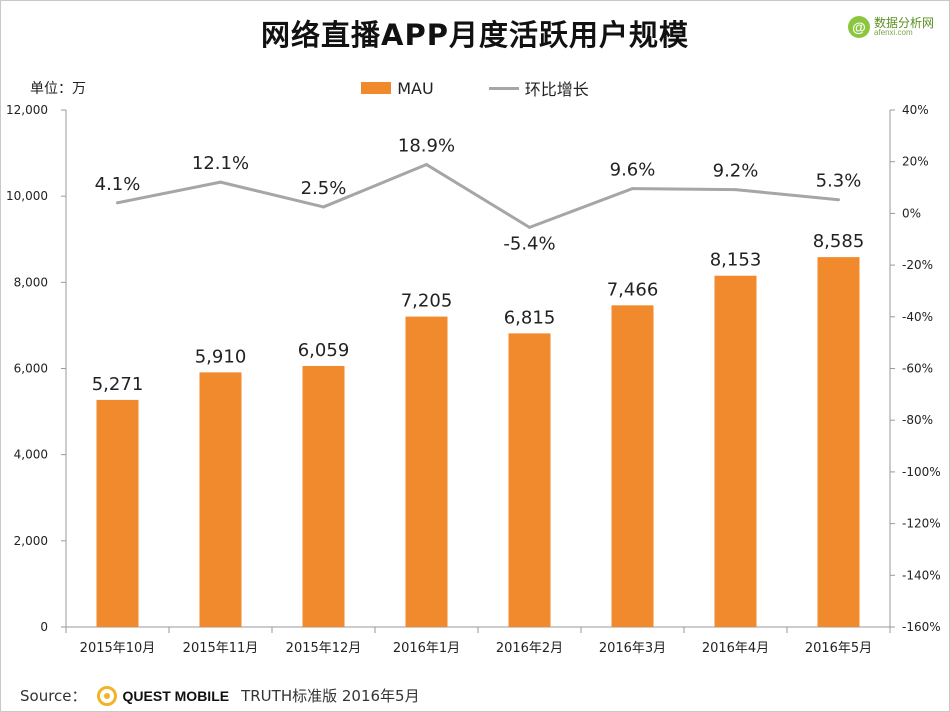 The image size is (950, 712). I want to click on line-value-label: -5.4%, so click(529, 243).